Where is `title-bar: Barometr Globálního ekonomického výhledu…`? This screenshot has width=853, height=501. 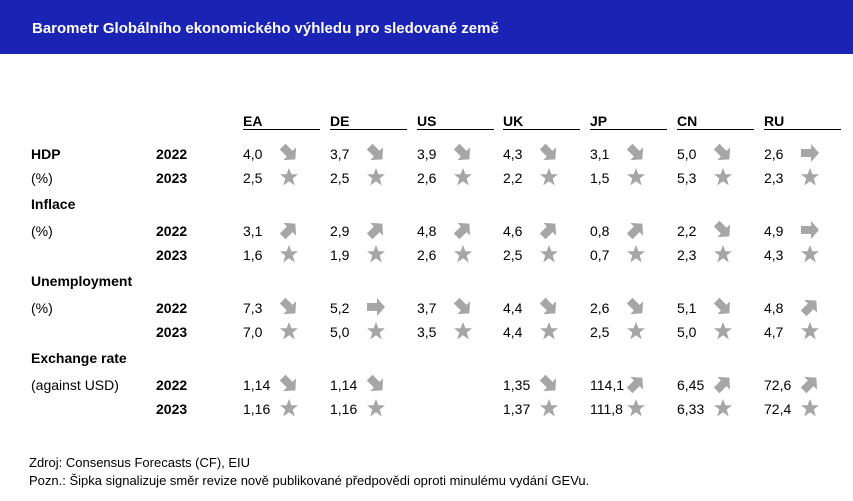 title-bar: Barometr Globálního ekonomického výhledu… is located at coordinates (426, 27).